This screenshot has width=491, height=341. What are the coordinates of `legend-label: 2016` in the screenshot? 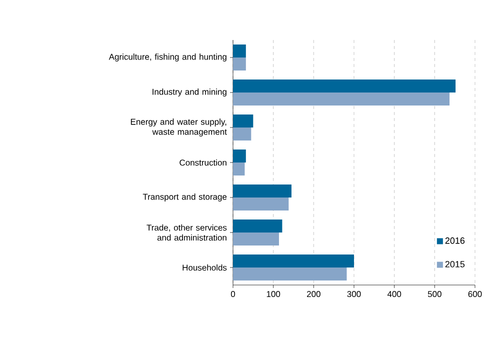 It's located at (455, 240).